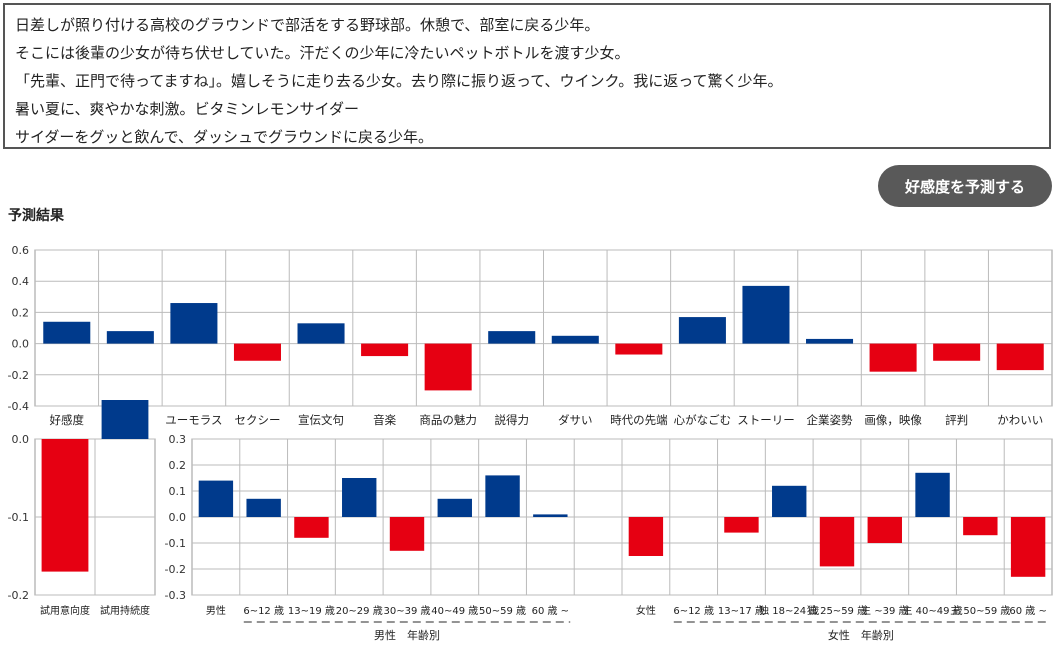 The height and width of the screenshot is (645, 1058). I want to click on x-tick-label: 商品の魅力, so click(448, 420).